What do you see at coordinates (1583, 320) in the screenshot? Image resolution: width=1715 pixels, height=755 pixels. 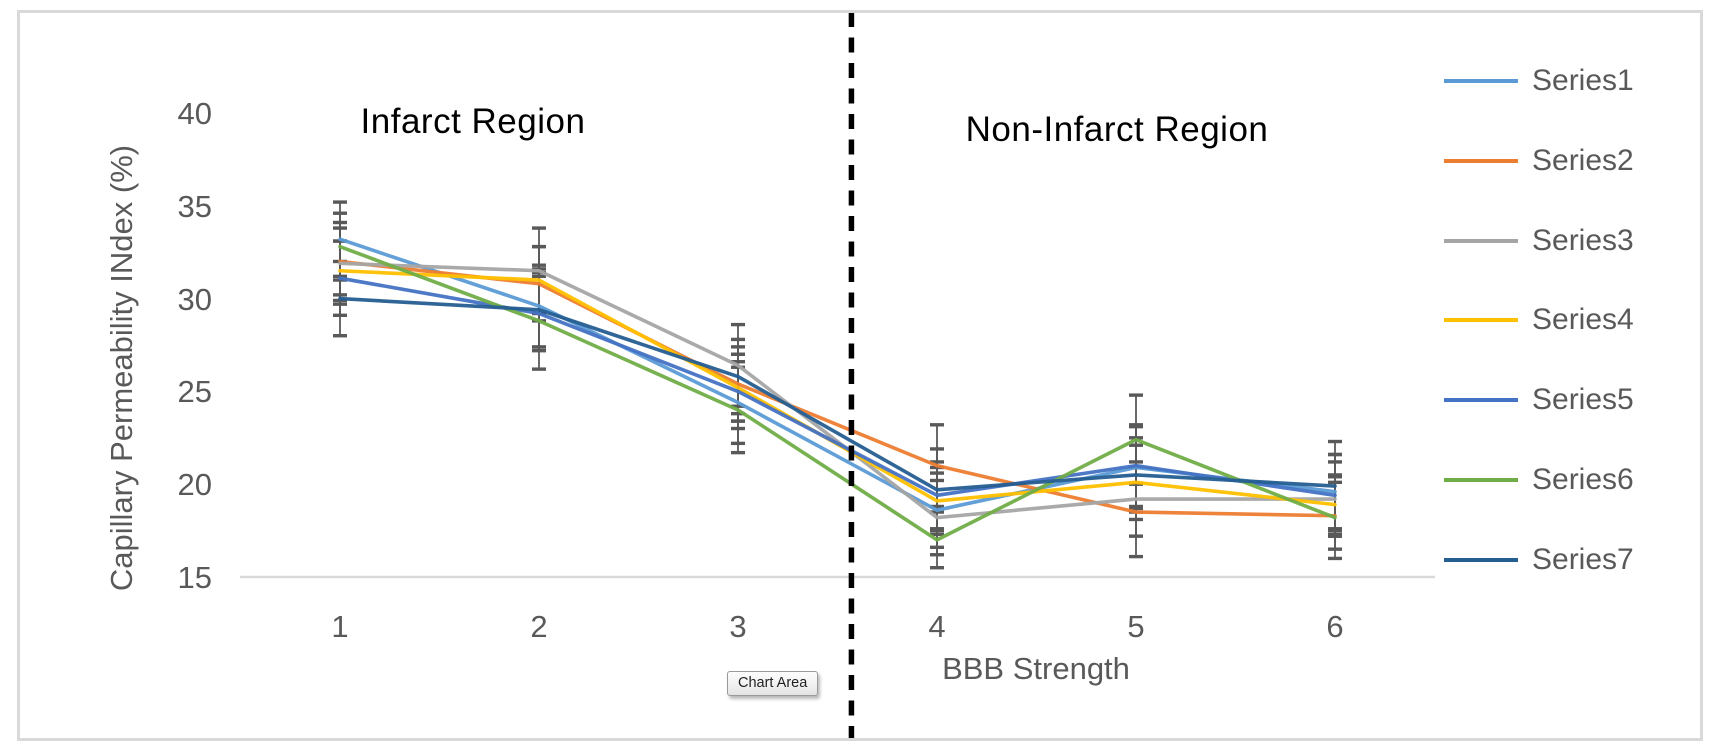 I see `legend-label: Series4` at bounding box center [1583, 320].